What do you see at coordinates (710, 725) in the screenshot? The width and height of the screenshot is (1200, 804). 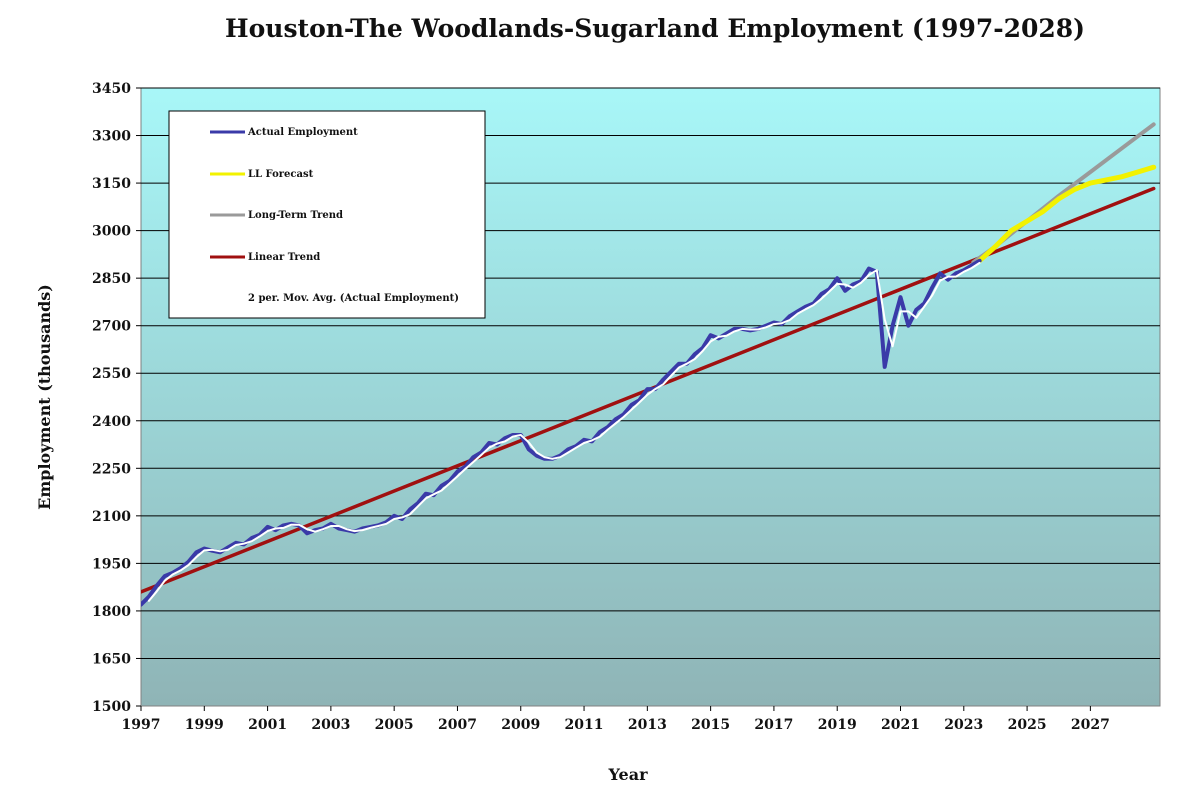 I see `x-tick-label: 2015` at bounding box center [710, 725].